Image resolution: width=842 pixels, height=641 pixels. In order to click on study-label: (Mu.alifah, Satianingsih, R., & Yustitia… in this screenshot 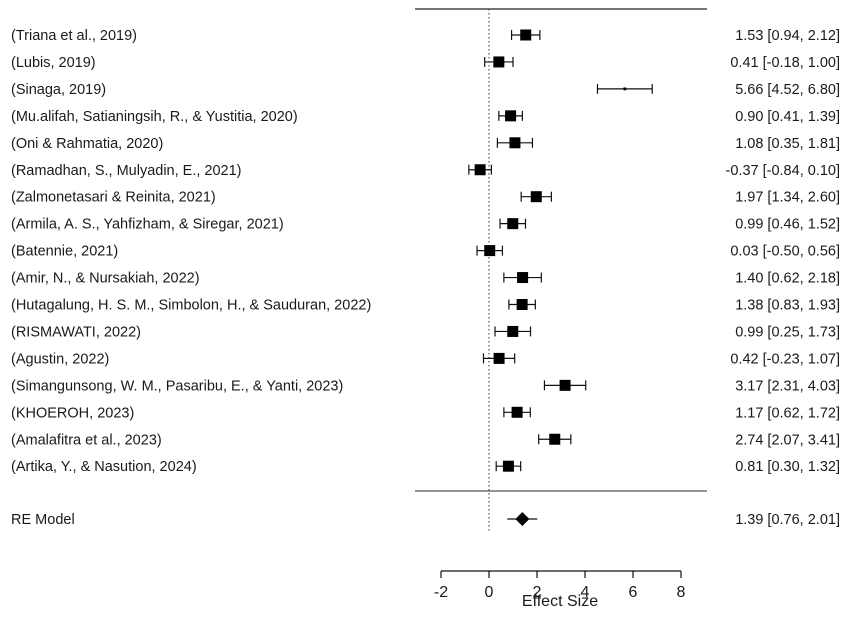, I will do `click(154, 117)`.